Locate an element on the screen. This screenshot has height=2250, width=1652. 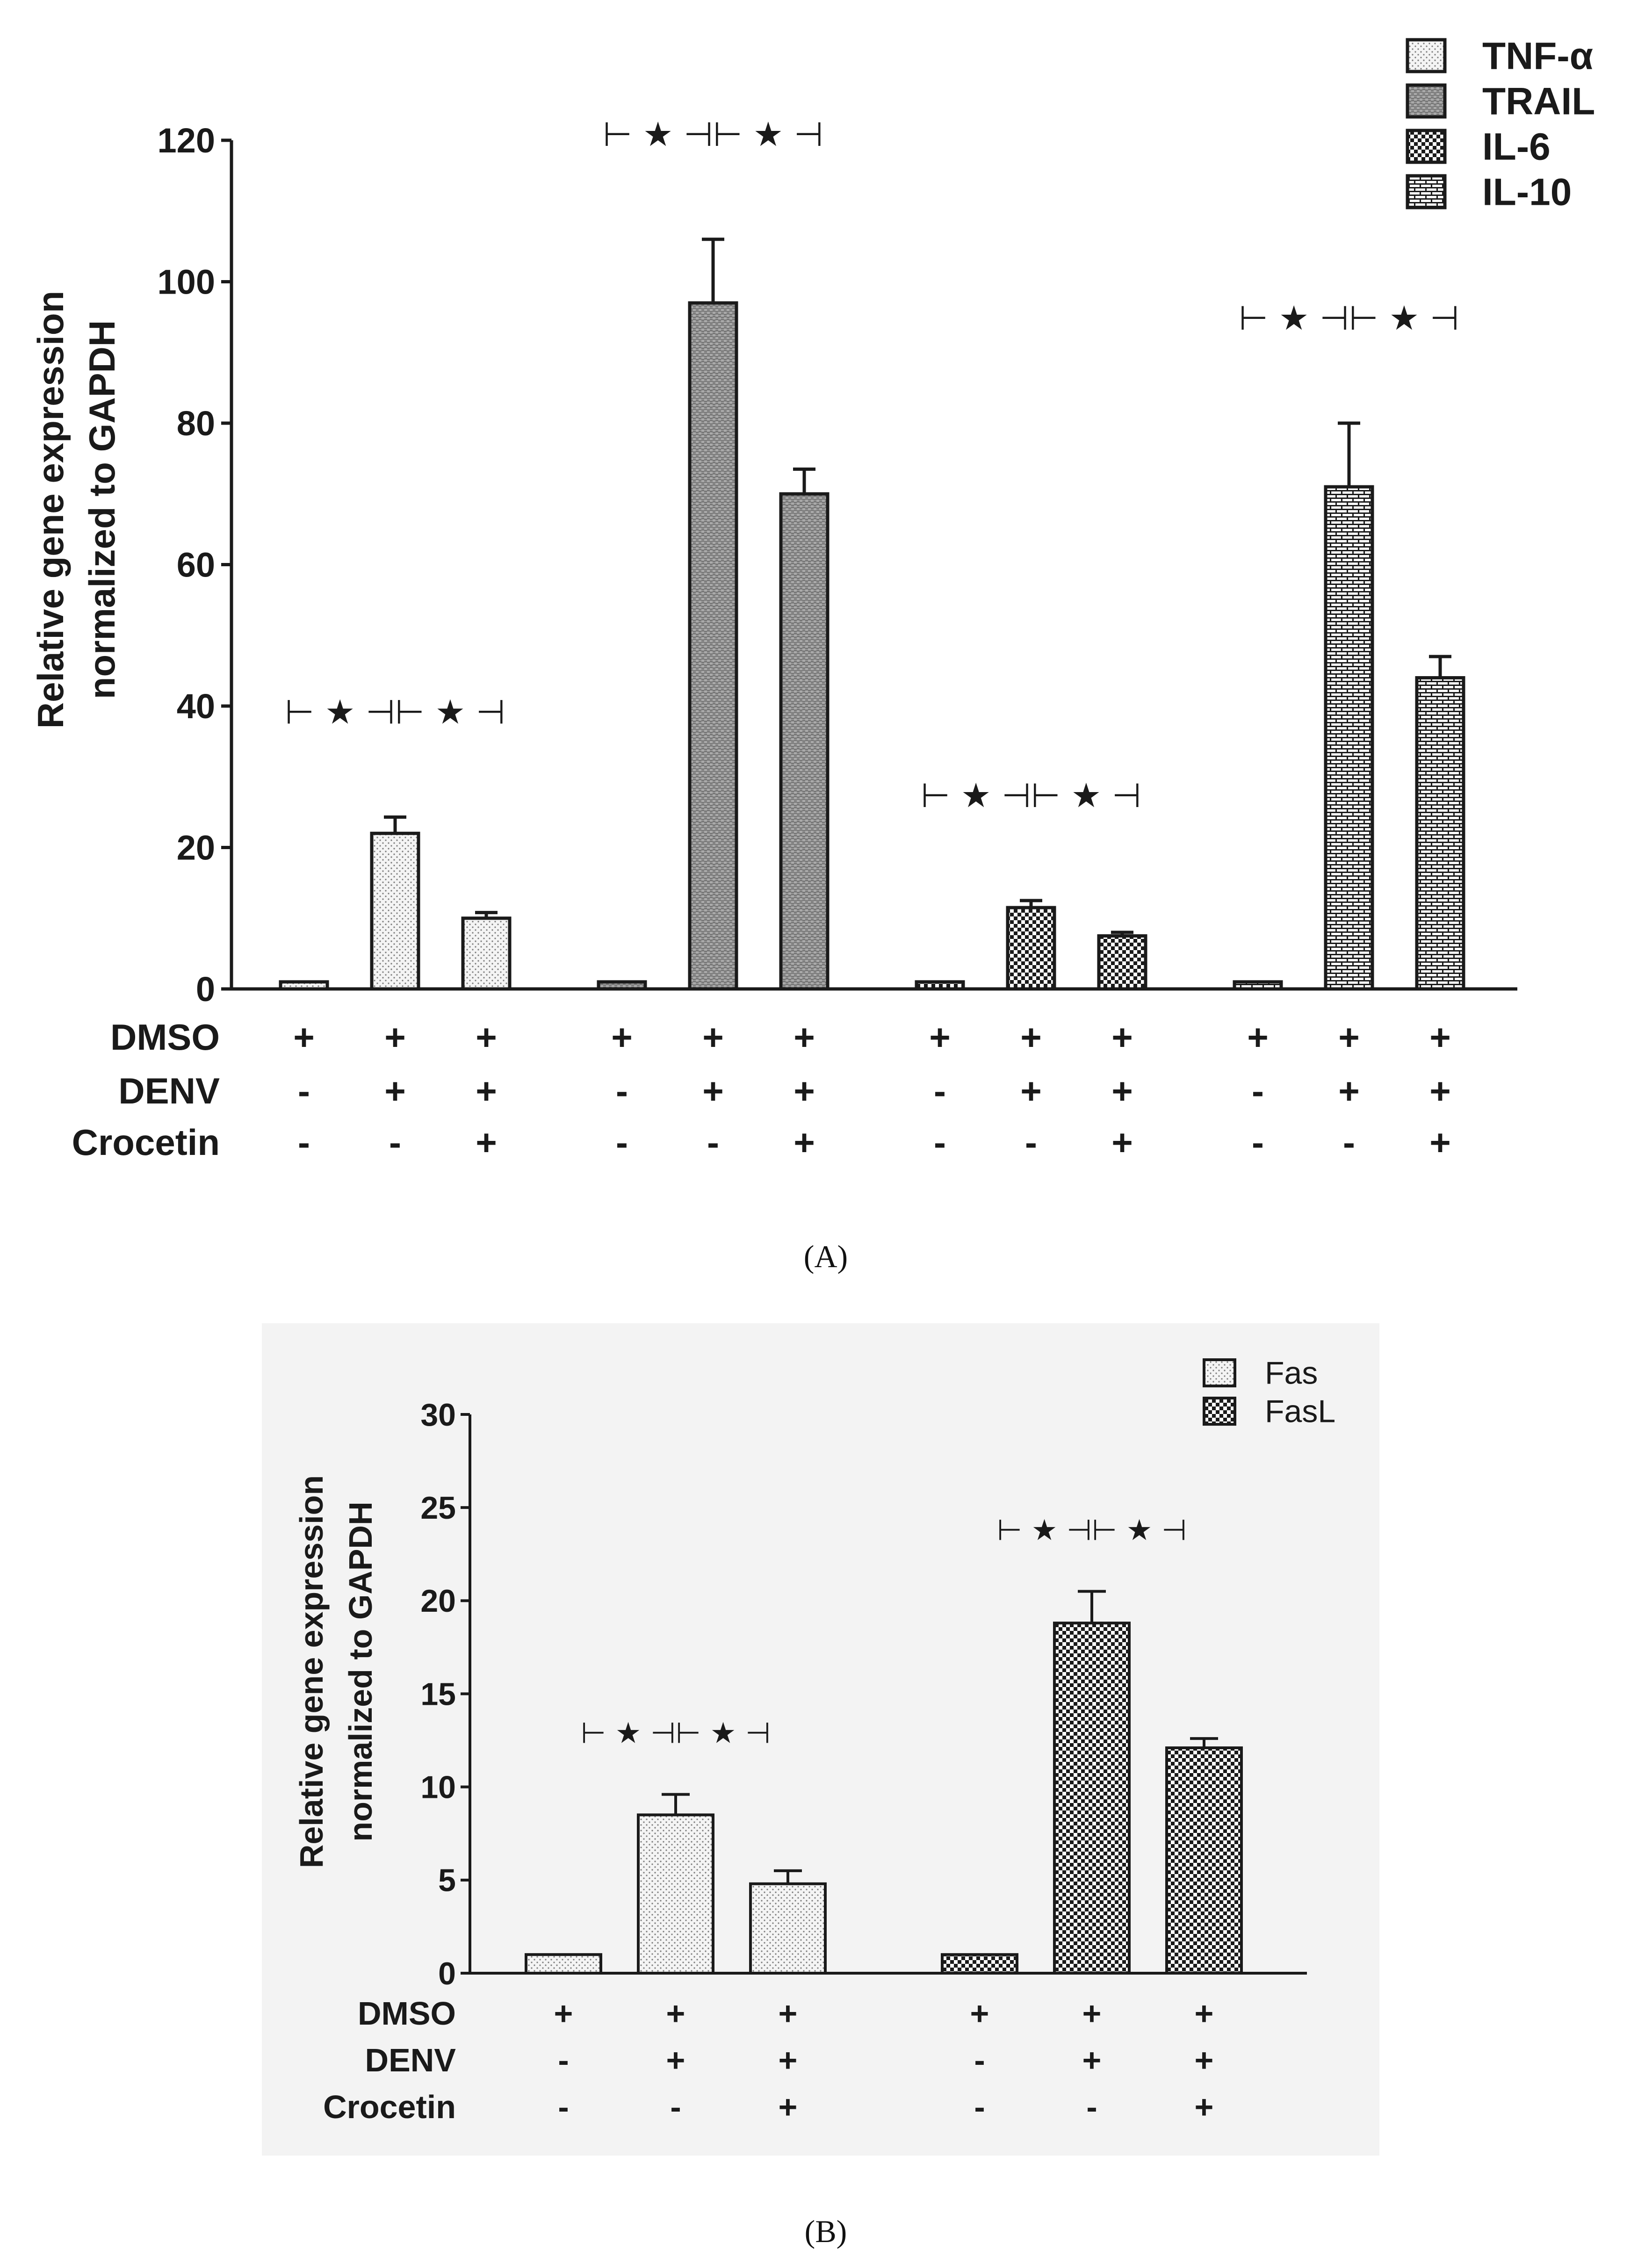
a-sign-denv-trail-0: - is located at coordinates (622, 1090).